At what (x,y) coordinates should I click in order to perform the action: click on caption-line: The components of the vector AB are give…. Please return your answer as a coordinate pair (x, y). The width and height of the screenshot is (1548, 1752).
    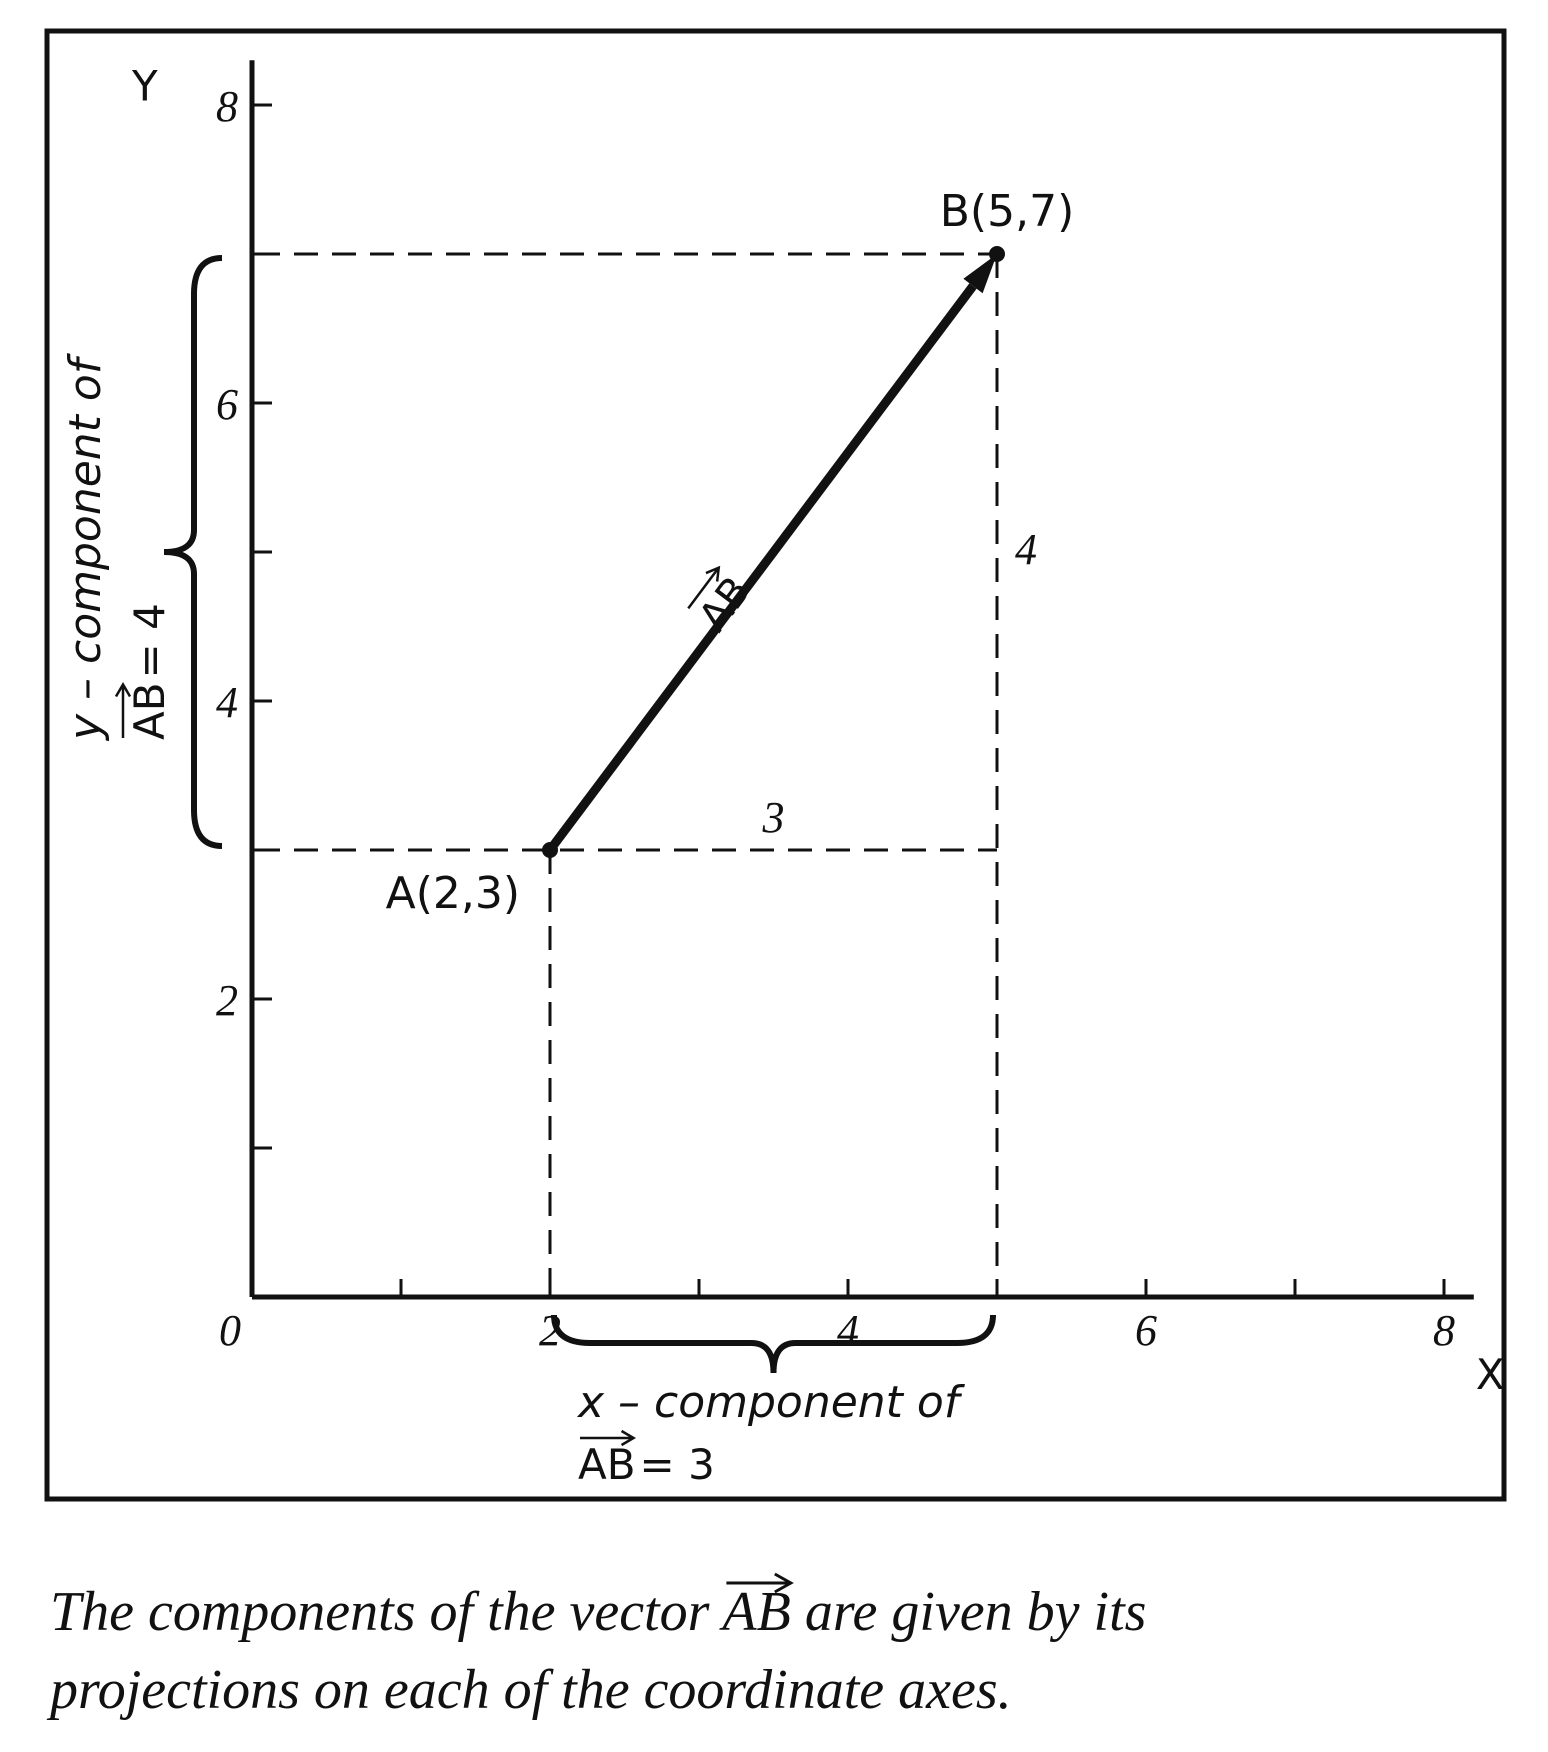
    Looking at the image, I should click on (598, 1612).